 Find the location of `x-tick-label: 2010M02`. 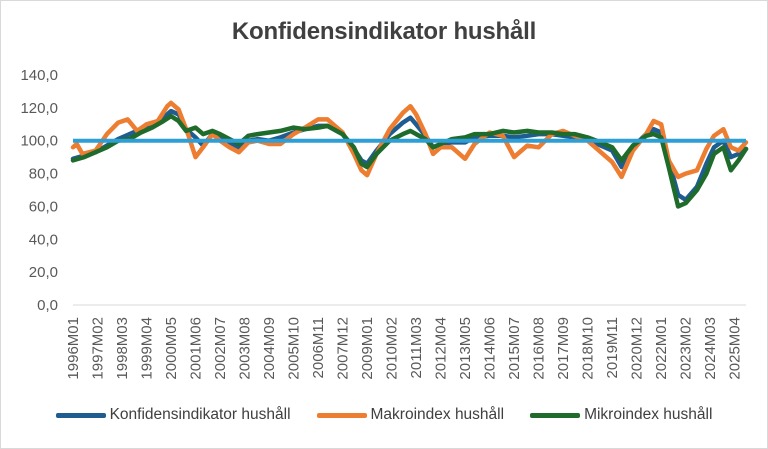

x-tick-label: 2010M02 is located at coordinates (392, 348).